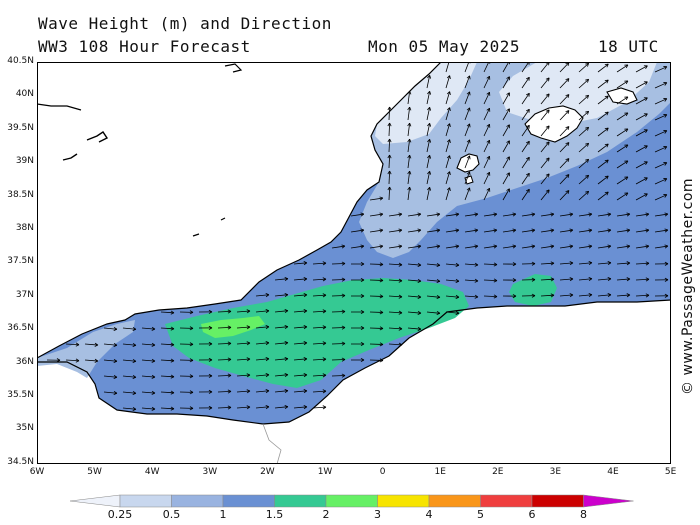 The image size is (700, 525). What do you see at coordinates (300, 501) in the screenshot?
I see `colorbar-segment` at bounding box center [300, 501].